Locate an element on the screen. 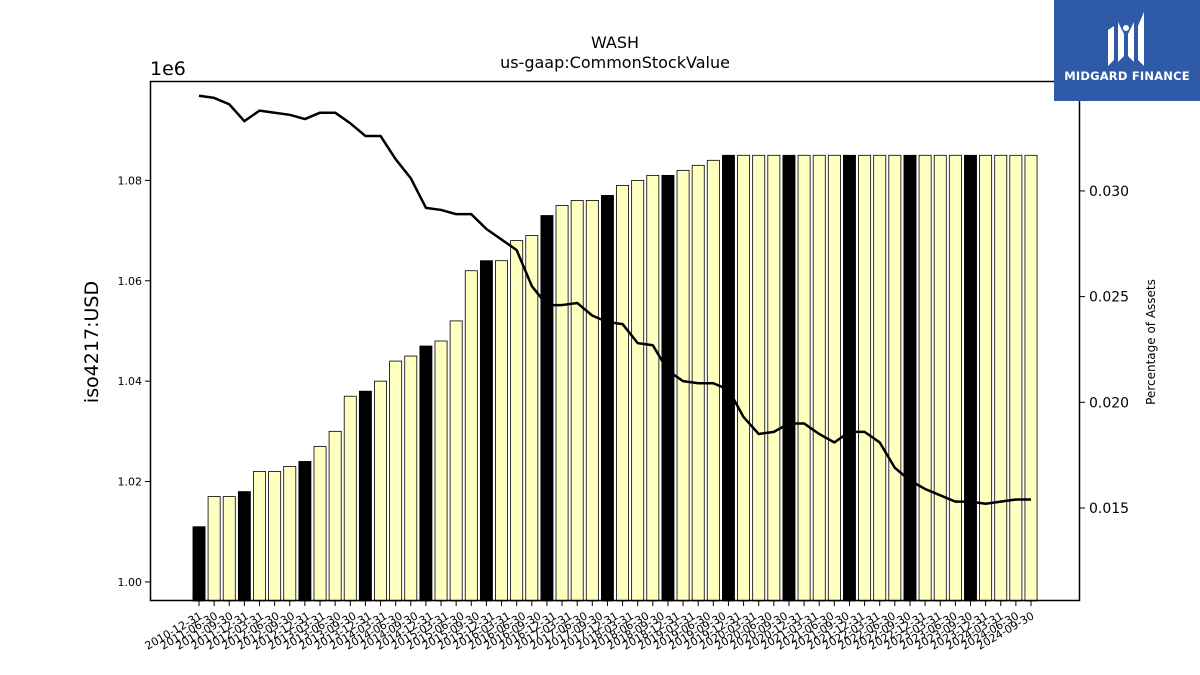 This screenshot has width=1200, height=675. y-axis-label: iso4217:USD is located at coordinates (92, 342).